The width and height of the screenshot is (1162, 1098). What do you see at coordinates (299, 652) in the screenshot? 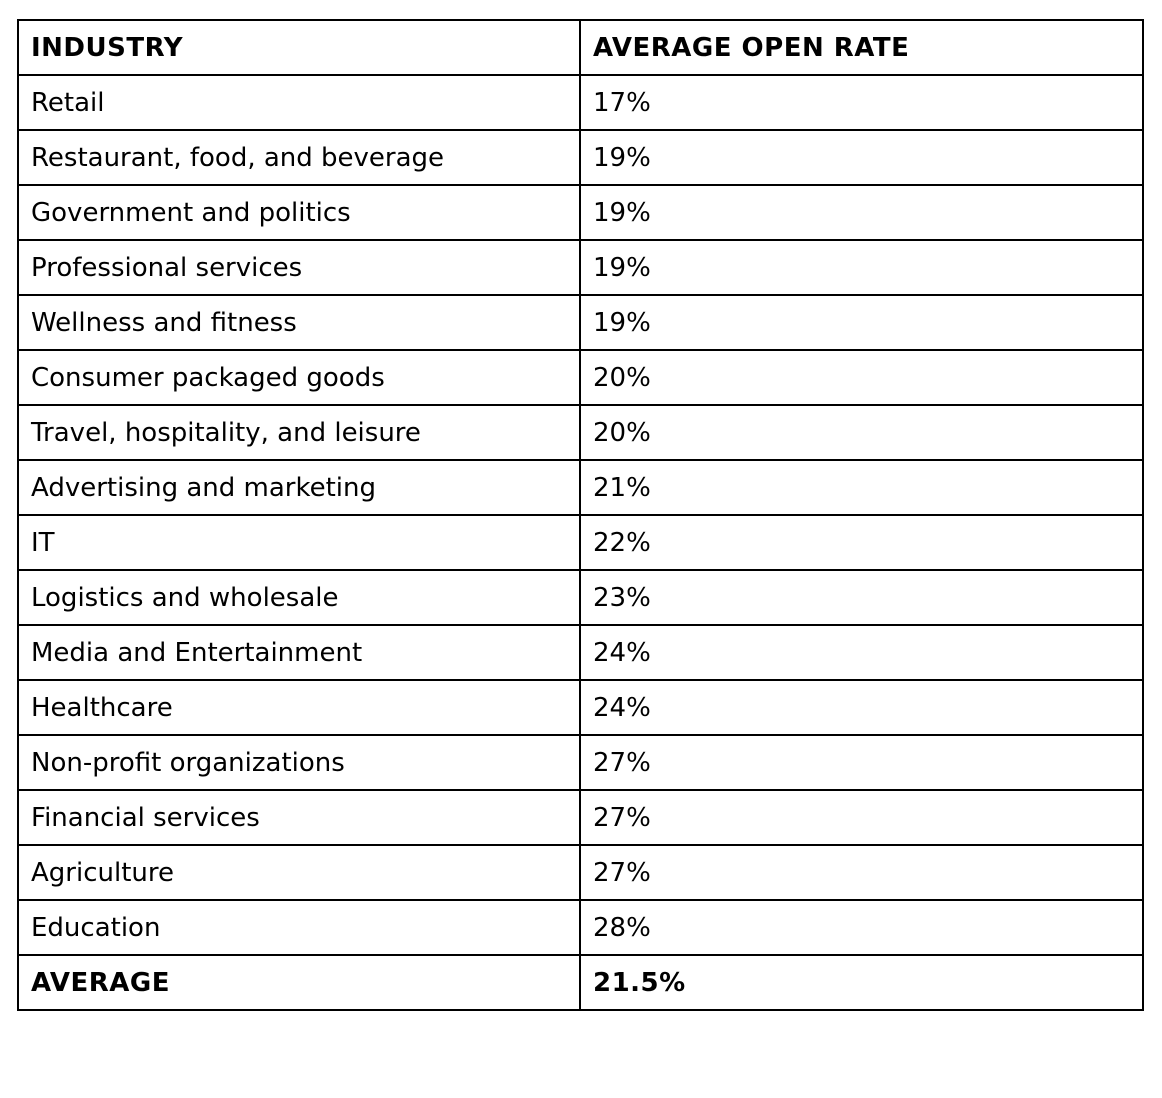
I see `industry-cell: Media and Entertainment` at bounding box center [299, 652].